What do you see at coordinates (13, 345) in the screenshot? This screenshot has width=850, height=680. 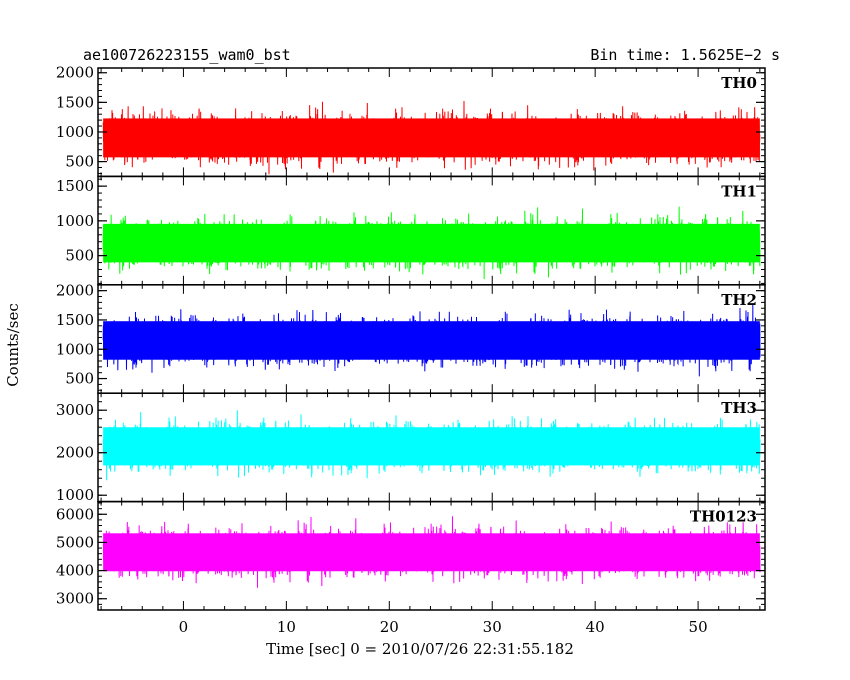 I see `y-axis-label: Counts/sec` at bounding box center [13, 345].